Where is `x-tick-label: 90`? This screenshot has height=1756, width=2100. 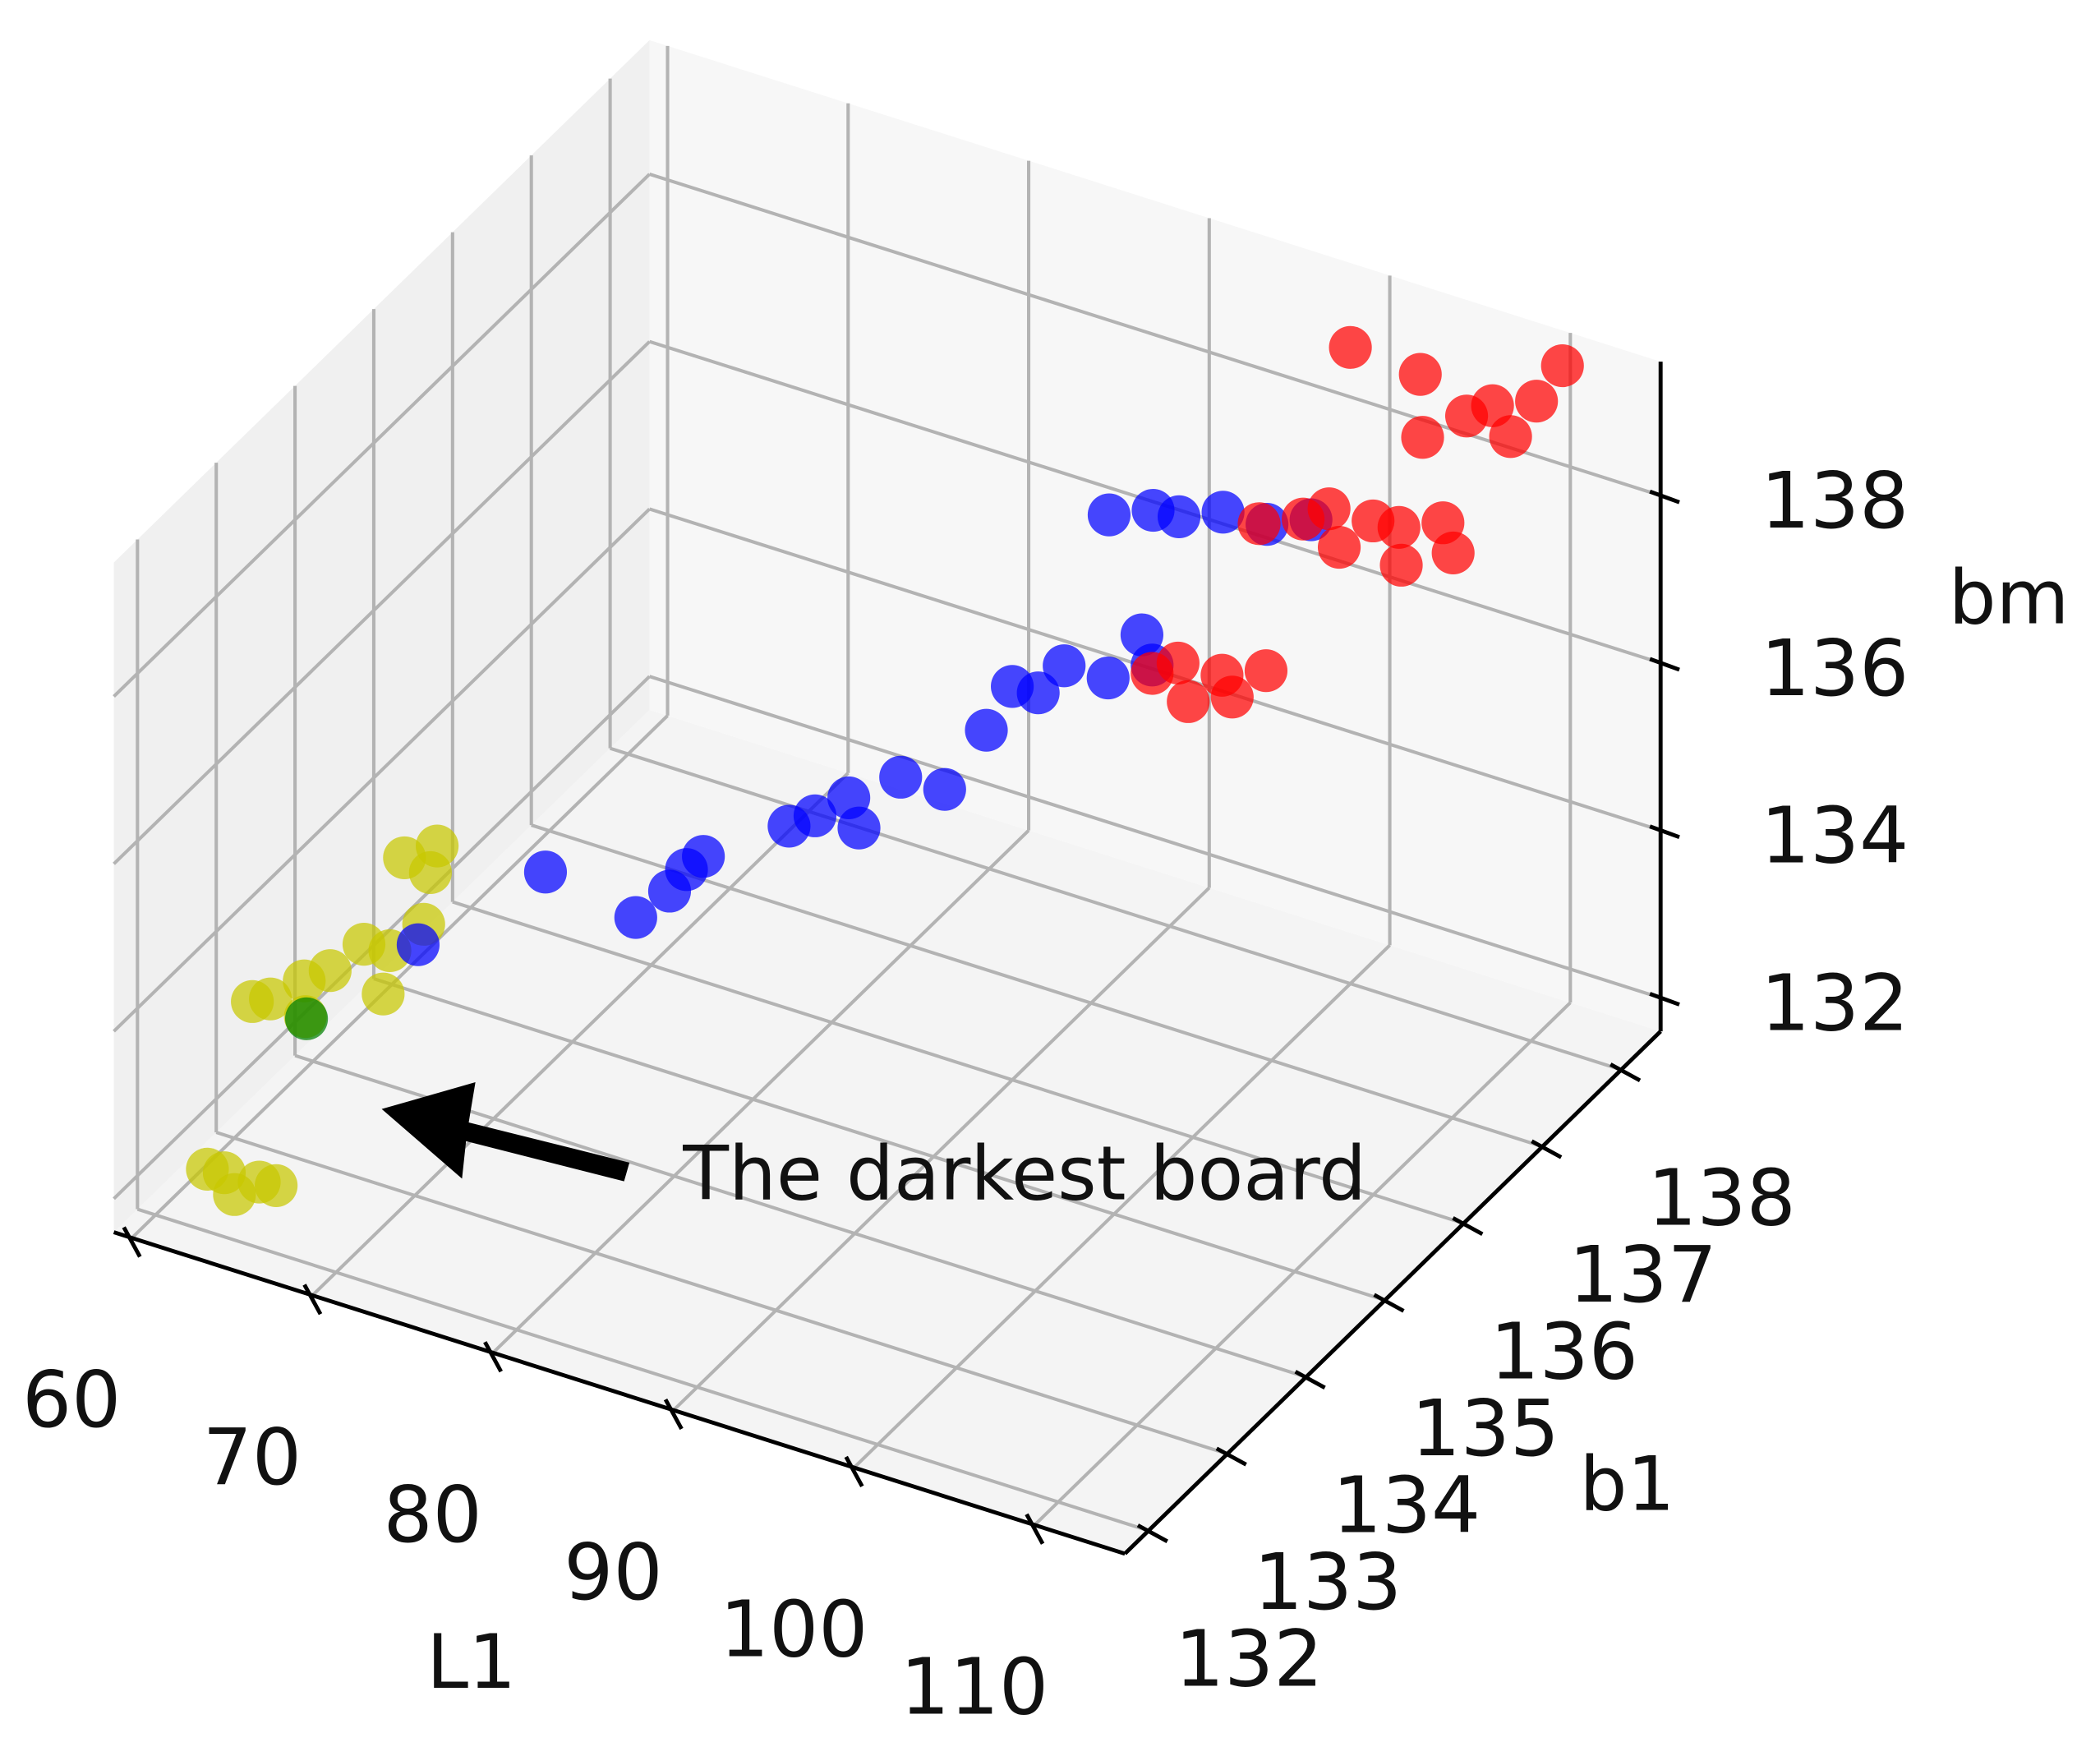
x-tick-label: 90 is located at coordinates (613, 1573).